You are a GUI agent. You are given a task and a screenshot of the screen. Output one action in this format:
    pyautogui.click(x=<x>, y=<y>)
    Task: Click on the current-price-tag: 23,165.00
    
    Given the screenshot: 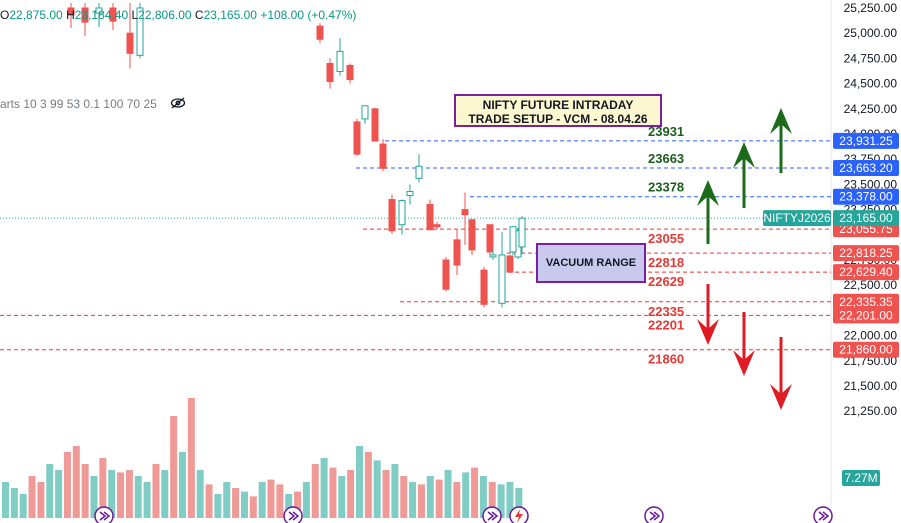 What is the action you would take?
    pyautogui.click(x=866, y=218)
    